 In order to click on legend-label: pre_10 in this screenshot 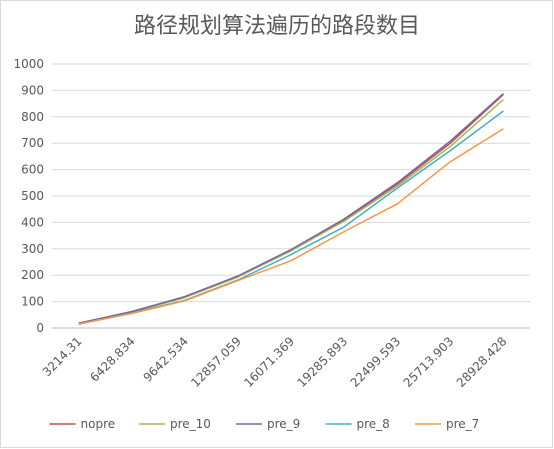, I will do `click(190, 424)`.